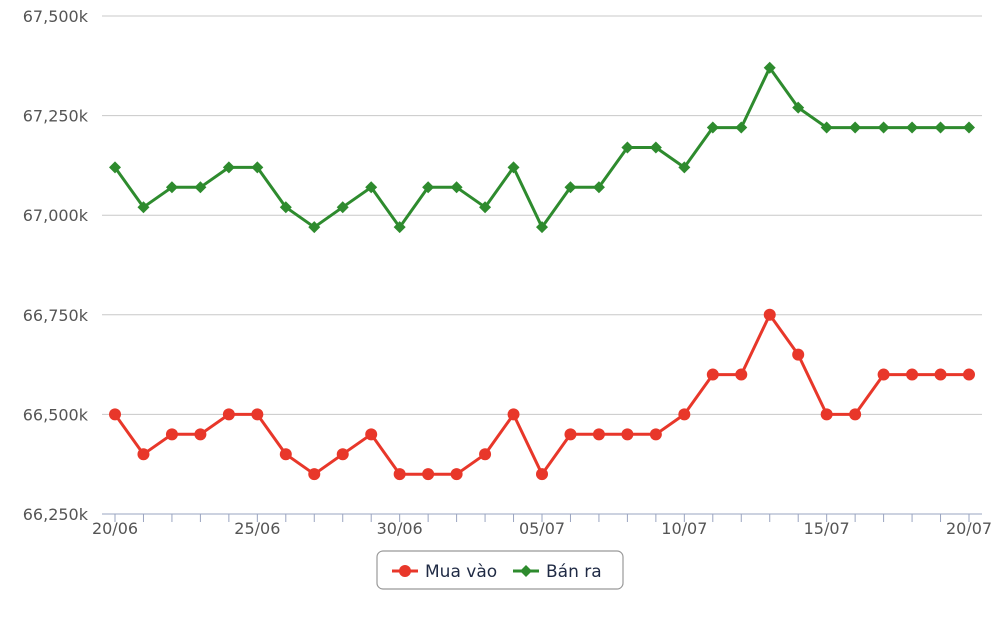 The image size is (1000, 617). What do you see at coordinates (56, 315) in the screenshot?
I see `y-tick-label: 66,750k` at bounding box center [56, 315].